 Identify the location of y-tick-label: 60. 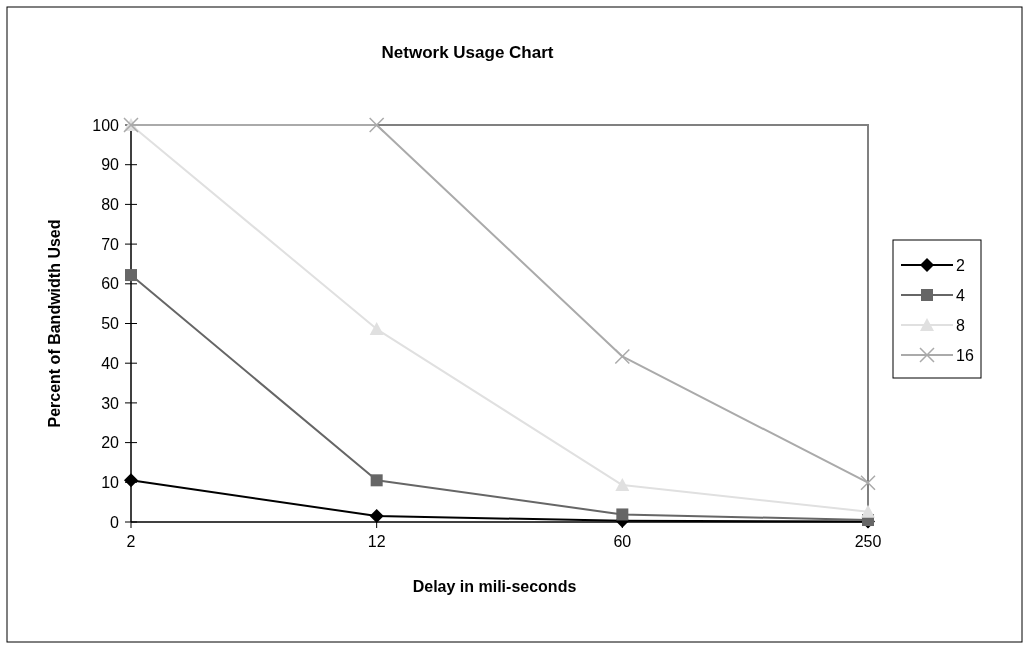
(110, 284).